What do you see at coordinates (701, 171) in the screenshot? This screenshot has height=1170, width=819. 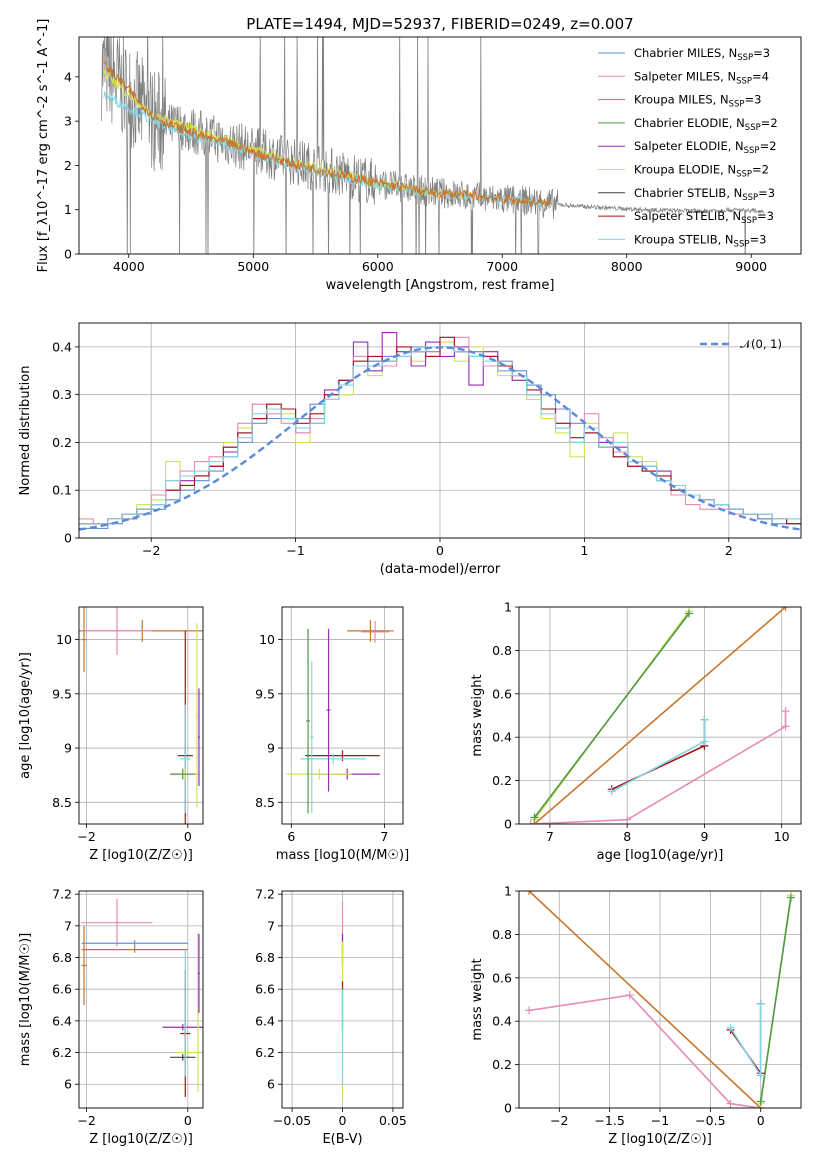 I see `legend-label: Kroupa ELODIE, NSSP=2` at bounding box center [701, 171].